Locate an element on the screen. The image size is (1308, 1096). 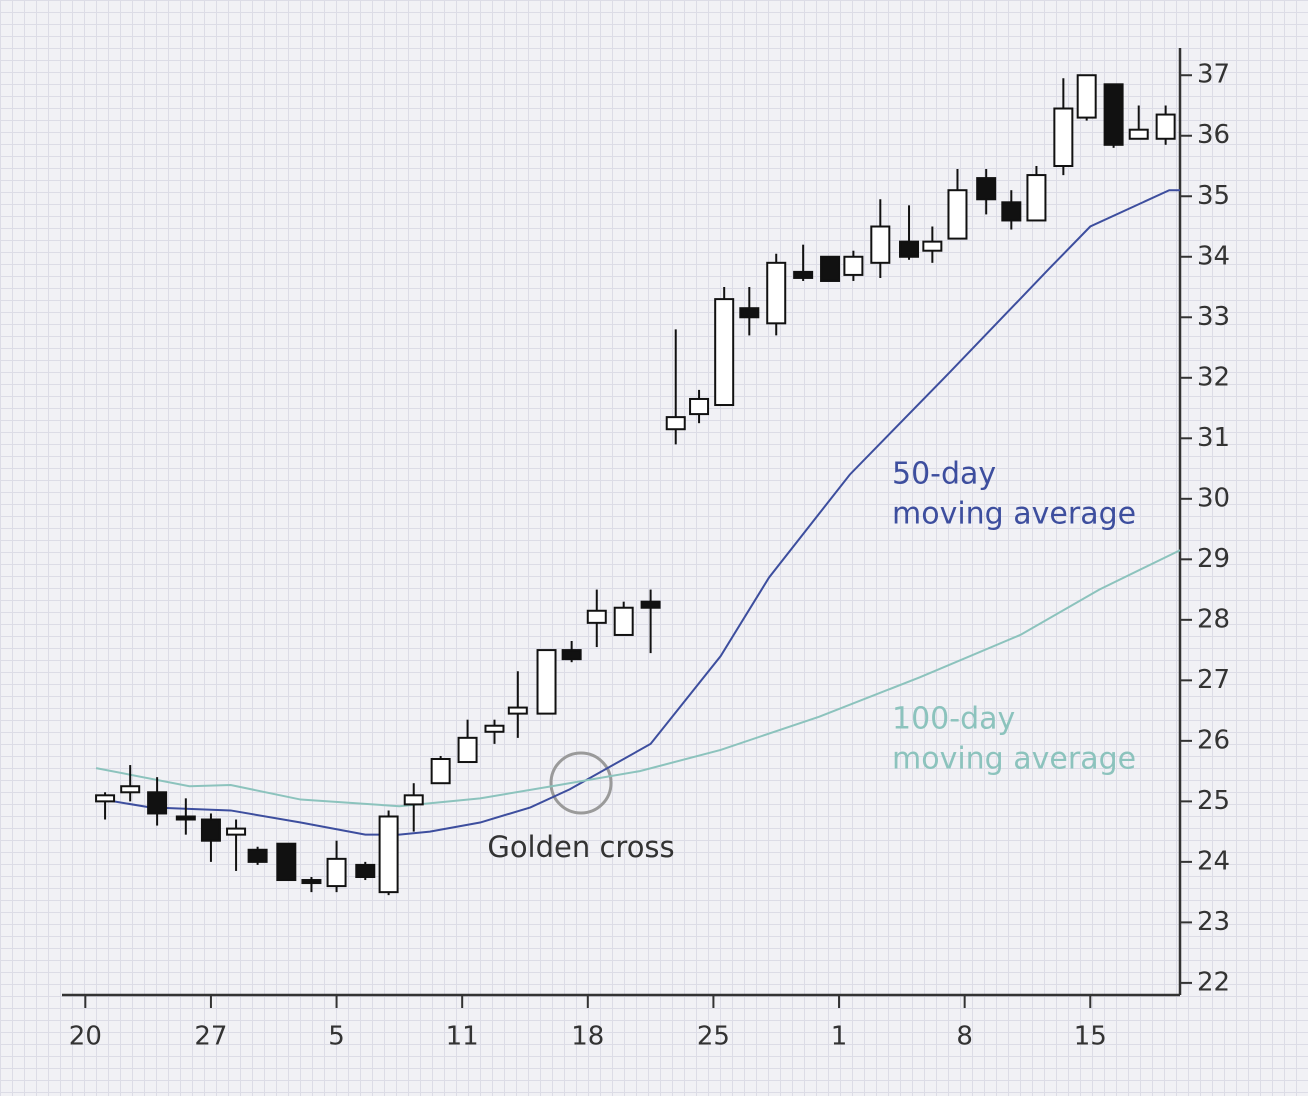
x-tick-label: 1 is located at coordinates (839, 1037).